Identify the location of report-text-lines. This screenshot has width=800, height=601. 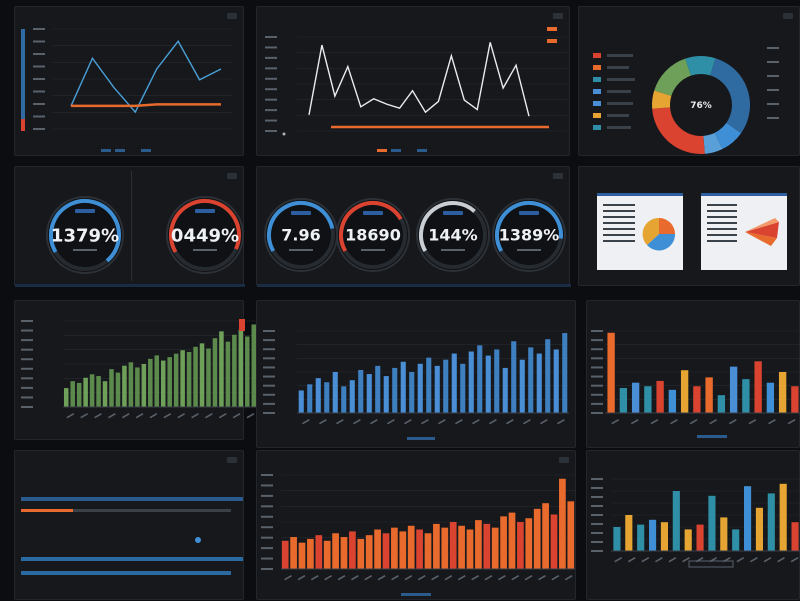
(619, 225).